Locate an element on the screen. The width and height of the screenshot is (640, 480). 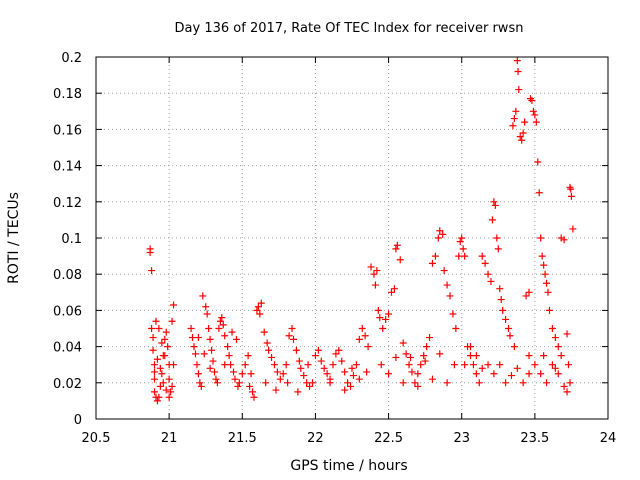
y-axis-label: ROTI / TECUs is located at coordinates (14, 238).